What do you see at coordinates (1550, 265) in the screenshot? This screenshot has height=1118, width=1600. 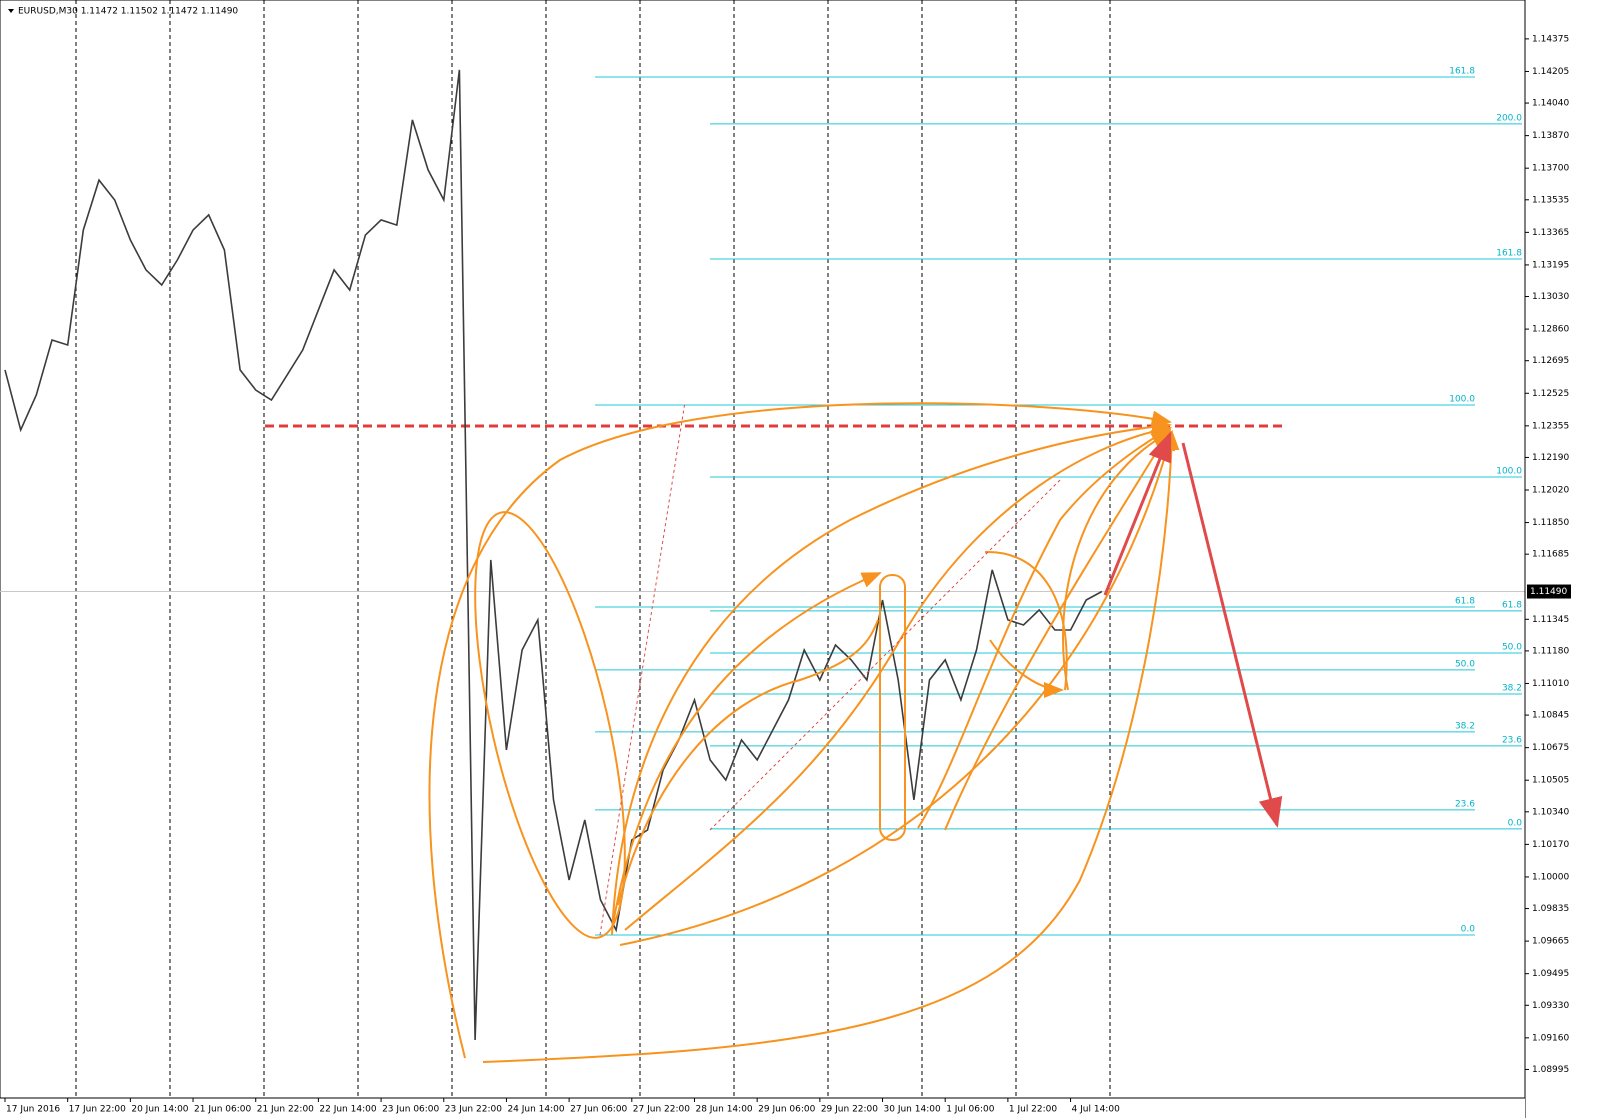 I see `y-tick-label: 1.13195` at bounding box center [1550, 265].